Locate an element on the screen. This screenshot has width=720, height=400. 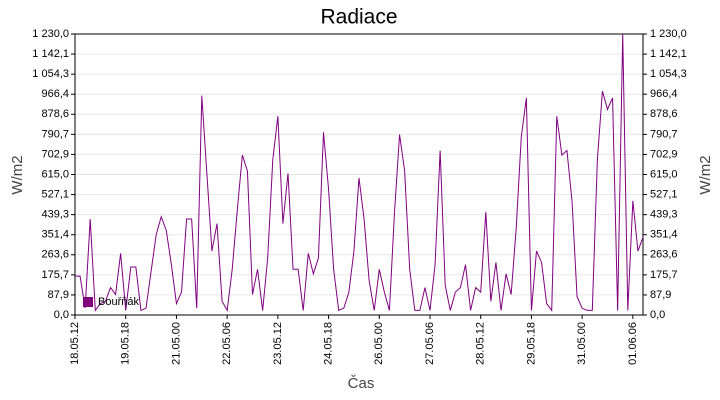
legend-label: Bouřňák is located at coordinates (118, 302).